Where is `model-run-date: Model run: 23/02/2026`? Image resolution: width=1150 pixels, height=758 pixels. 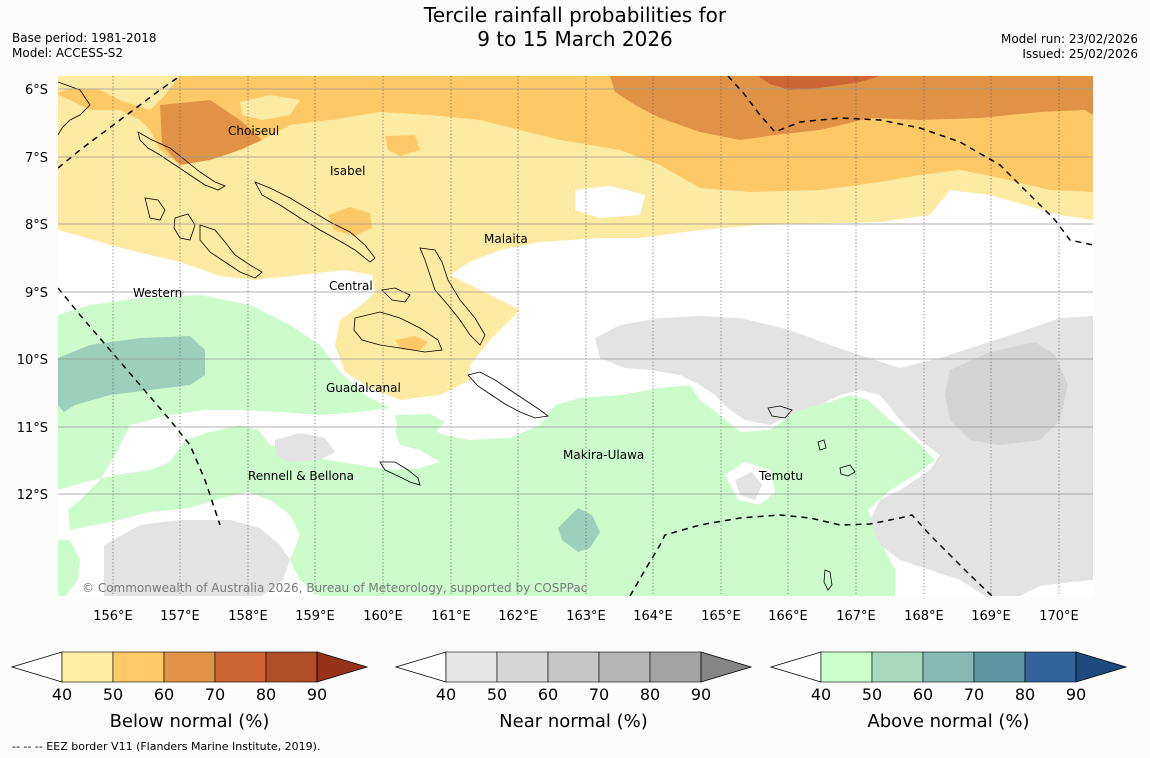 model-run-date: Model run: 23/02/2026 is located at coordinates (1069, 39).